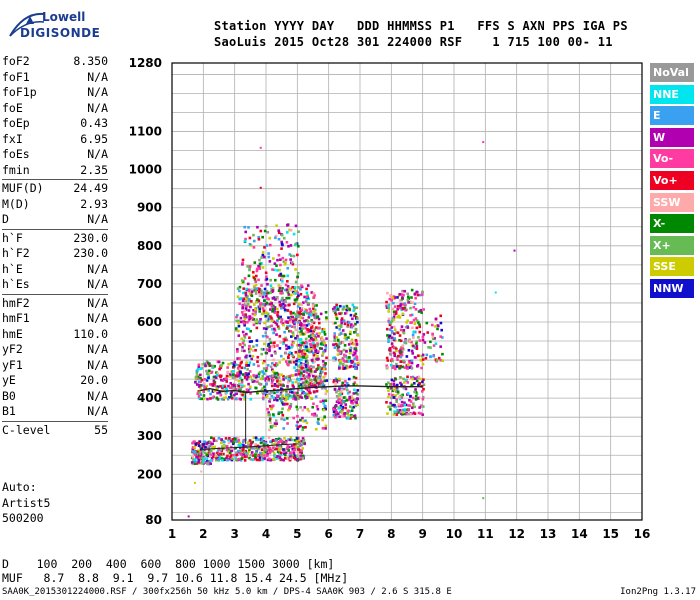 The image size is (700, 600). Describe the element at coordinates (55, 254) in the screenshot. I see `param-row-hf2: h`F2 230.0` at that location.